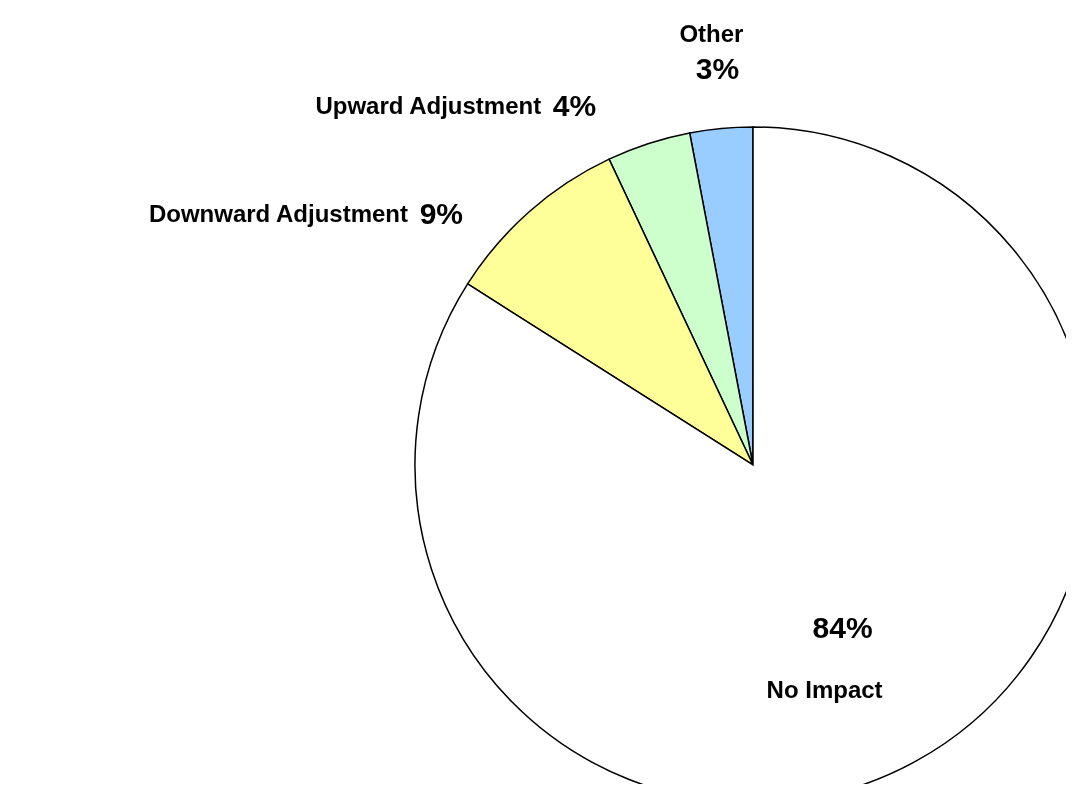 This screenshot has width=1074, height=792. I want to click on data-label: 9%, so click(441, 213).